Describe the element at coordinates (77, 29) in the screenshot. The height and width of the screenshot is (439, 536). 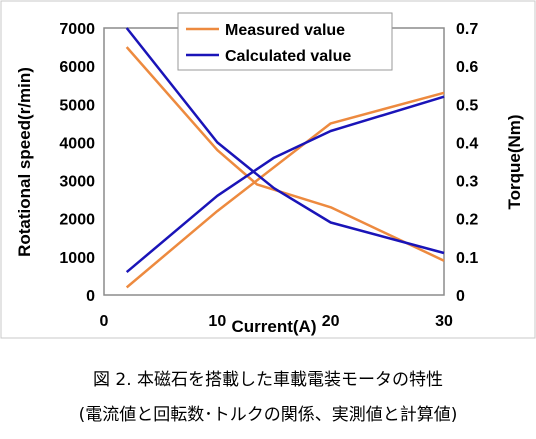
I see `y-left-tick-label: 7000` at that location.